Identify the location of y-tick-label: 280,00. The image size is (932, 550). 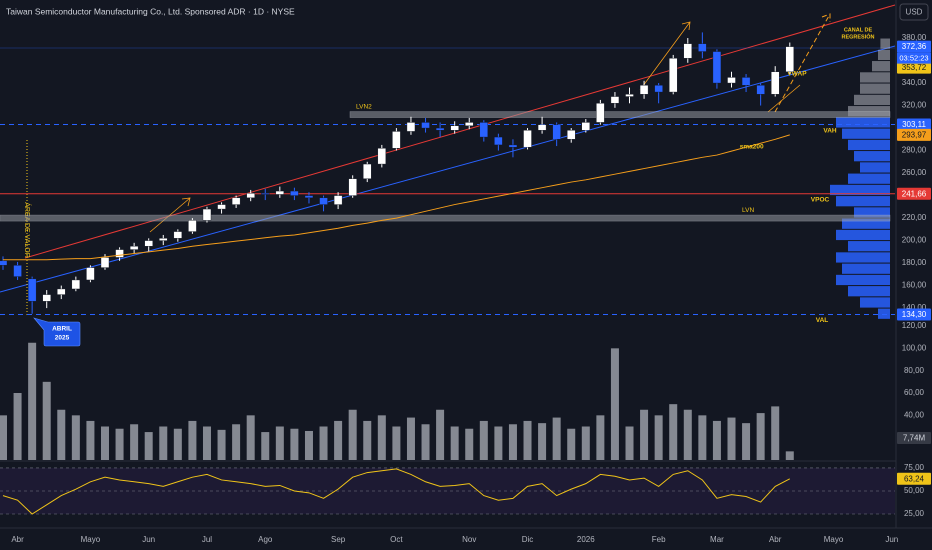
(914, 150).